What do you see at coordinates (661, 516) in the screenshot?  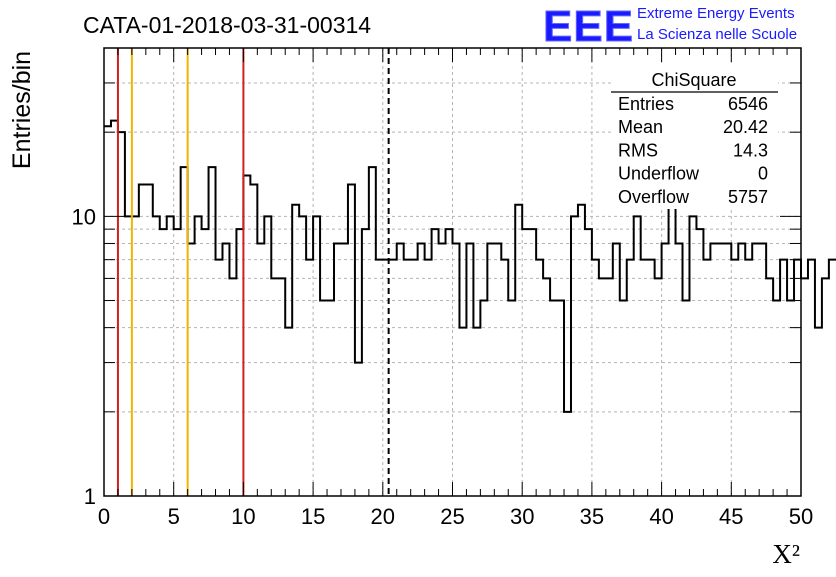 I see `x-tick-label: 40` at bounding box center [661, 516].